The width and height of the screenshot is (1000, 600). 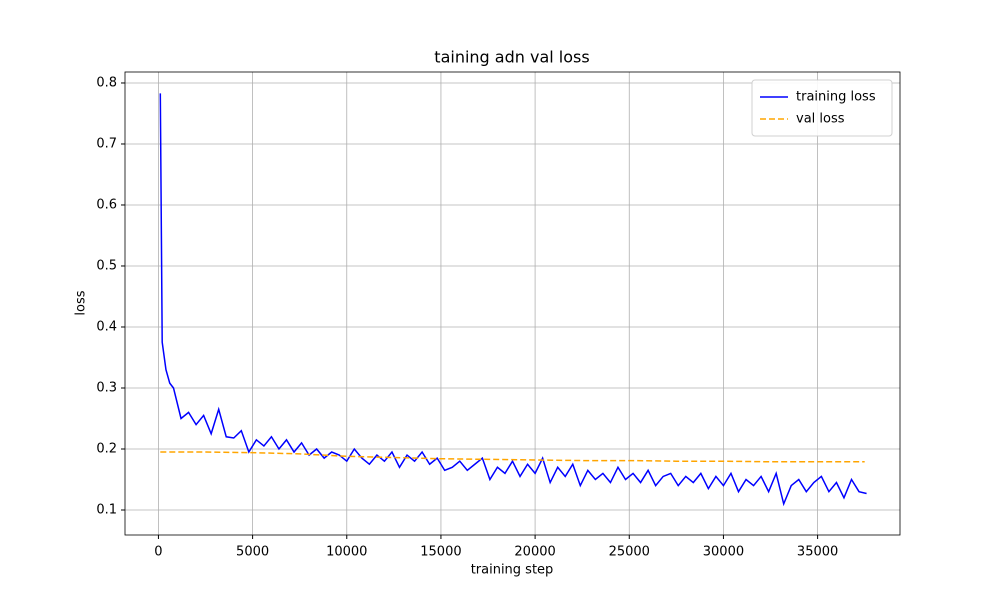 What do you see at coordinates (723, 552) in the screenshot?
I see `x-tick-label: 30000` at bounding box center [723, 552].